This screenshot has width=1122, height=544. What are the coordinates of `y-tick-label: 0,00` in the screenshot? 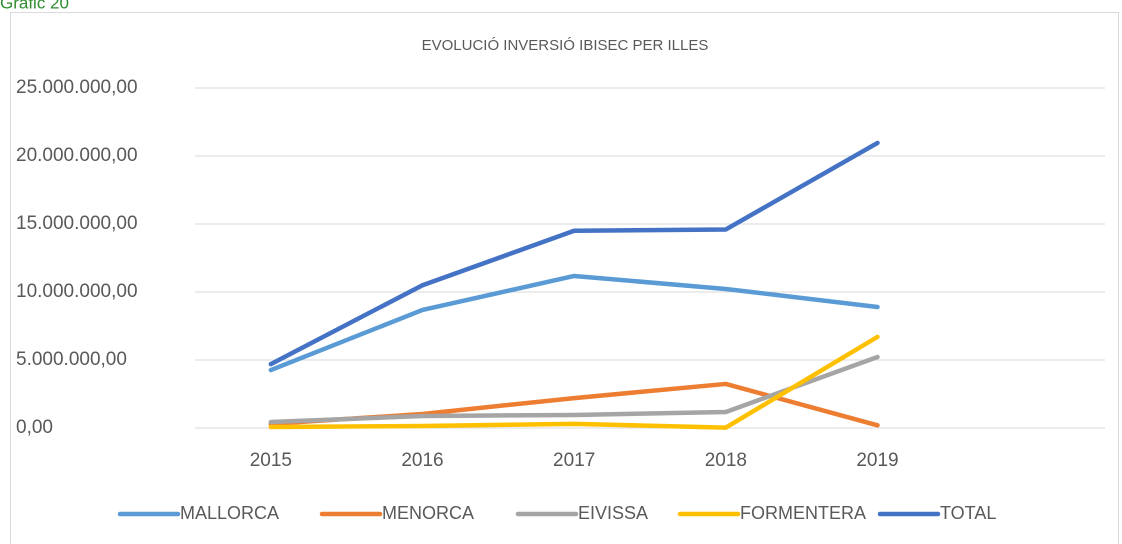 It's located at (34, 427).